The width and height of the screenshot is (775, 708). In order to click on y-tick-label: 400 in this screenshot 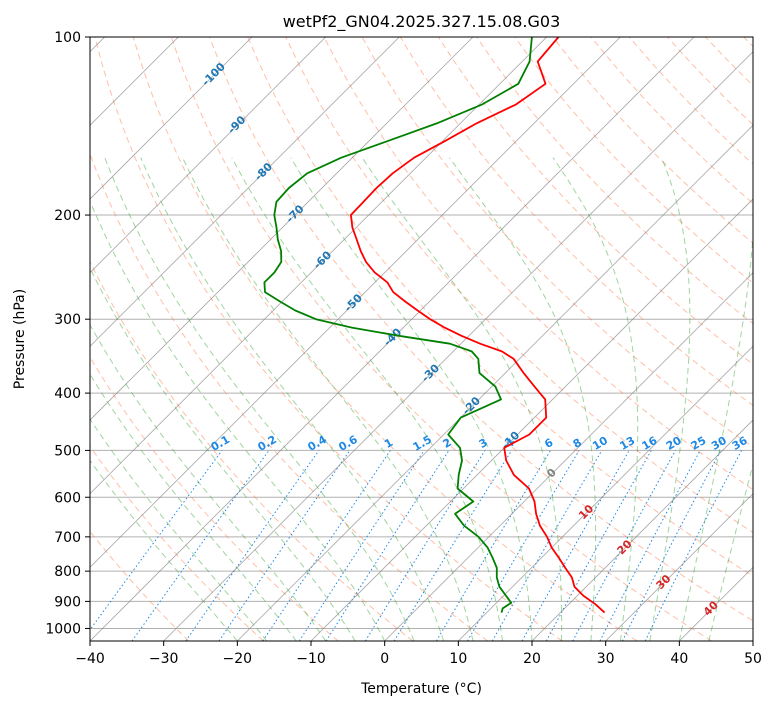, I will do `click(67, 394)`.